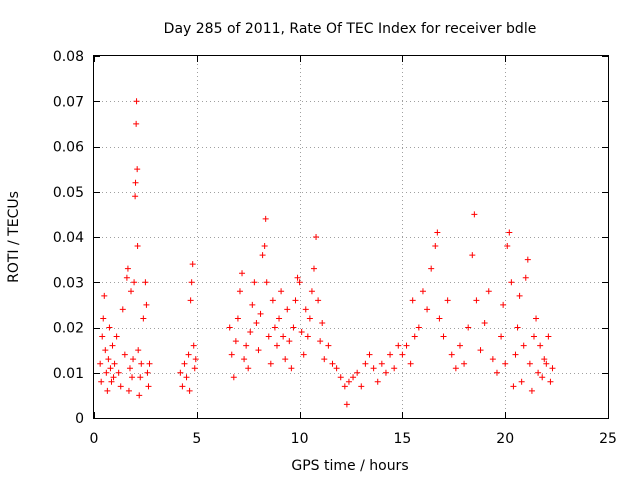 This screenshot has width=640, height=480. I want to click on y-tick-label: 0.01, so click(68, 374).